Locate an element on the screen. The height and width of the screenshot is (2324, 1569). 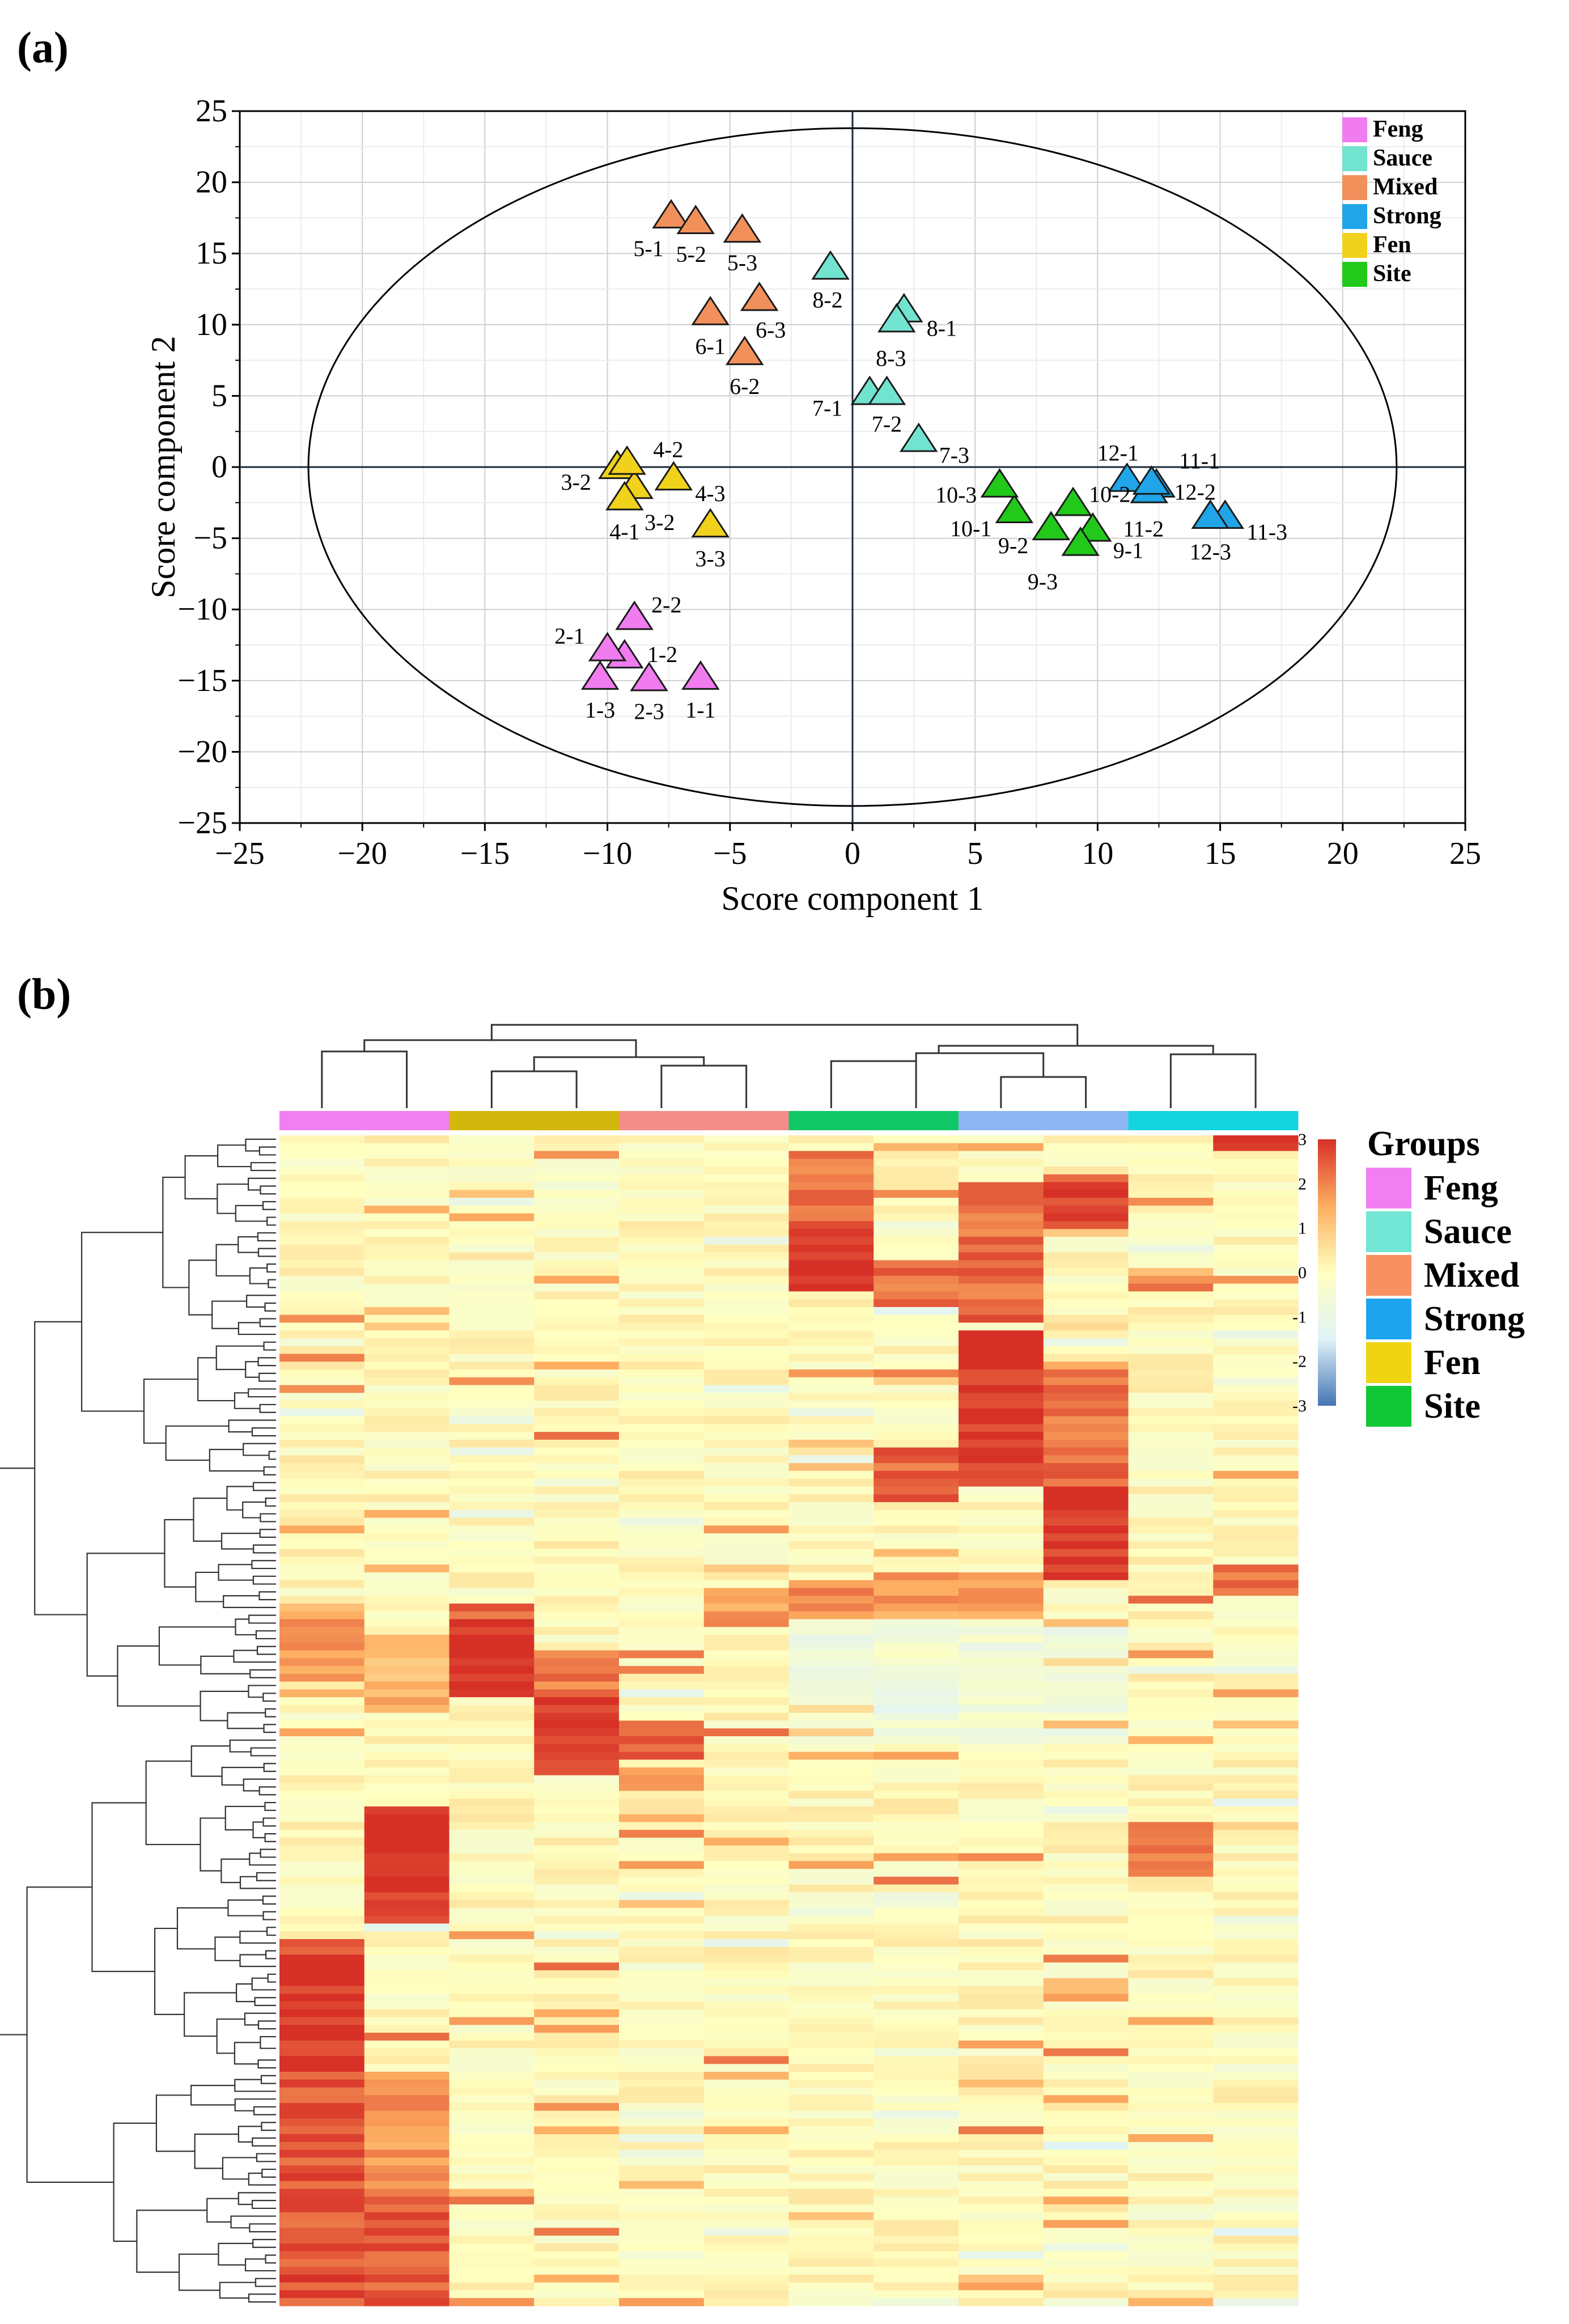
legend-label: Feng is located at coordinates (1398, 129).